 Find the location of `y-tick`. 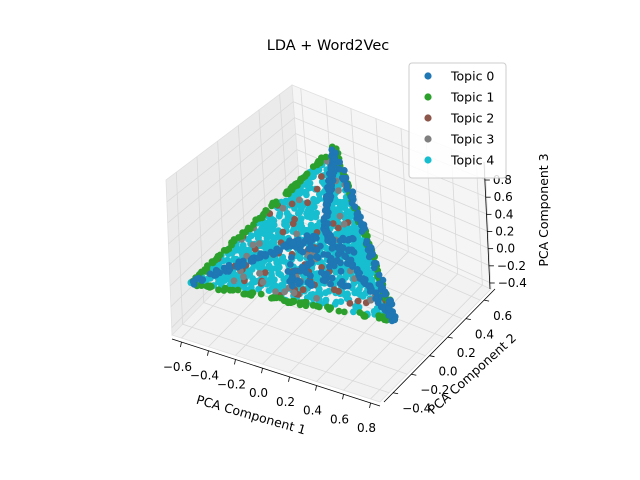

y-tick is located at coordinates (450, 337).